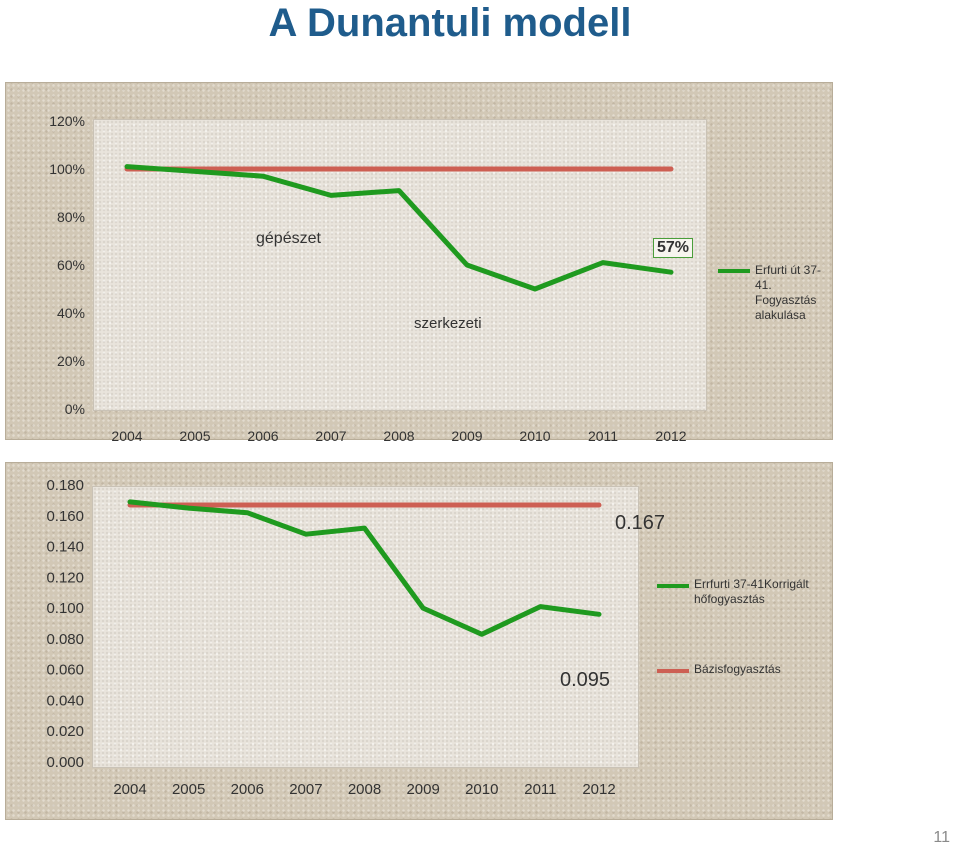 The image size is (960, 853). What do you see at coordinates (640, 523) in the screenshot?
I see `annotation-0-167: 0.167` at bounding box center [640, 523].